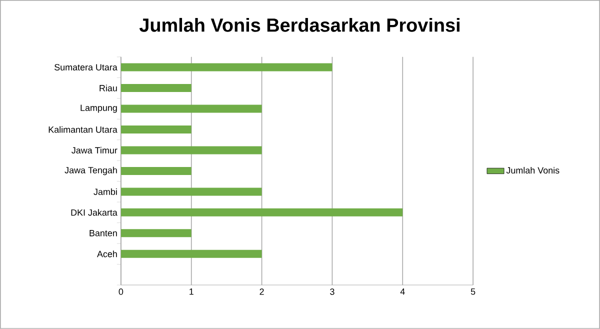 The image size is (600, 329). Describe the element at coordinates (402, 291) in the screenshot. I see `x-tick-label: 4` at that location.